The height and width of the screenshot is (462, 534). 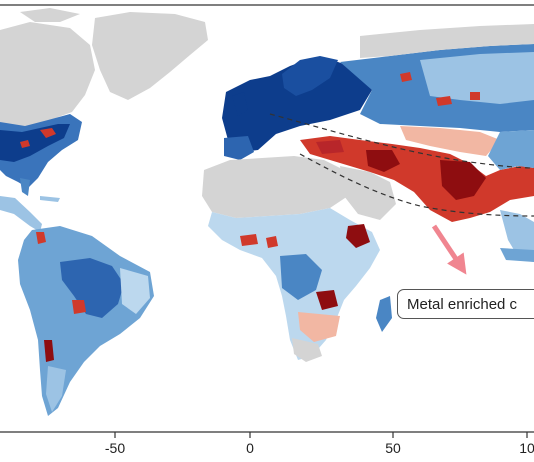 I want to click on x-tick-label: -50, so click(x=115, y=448).